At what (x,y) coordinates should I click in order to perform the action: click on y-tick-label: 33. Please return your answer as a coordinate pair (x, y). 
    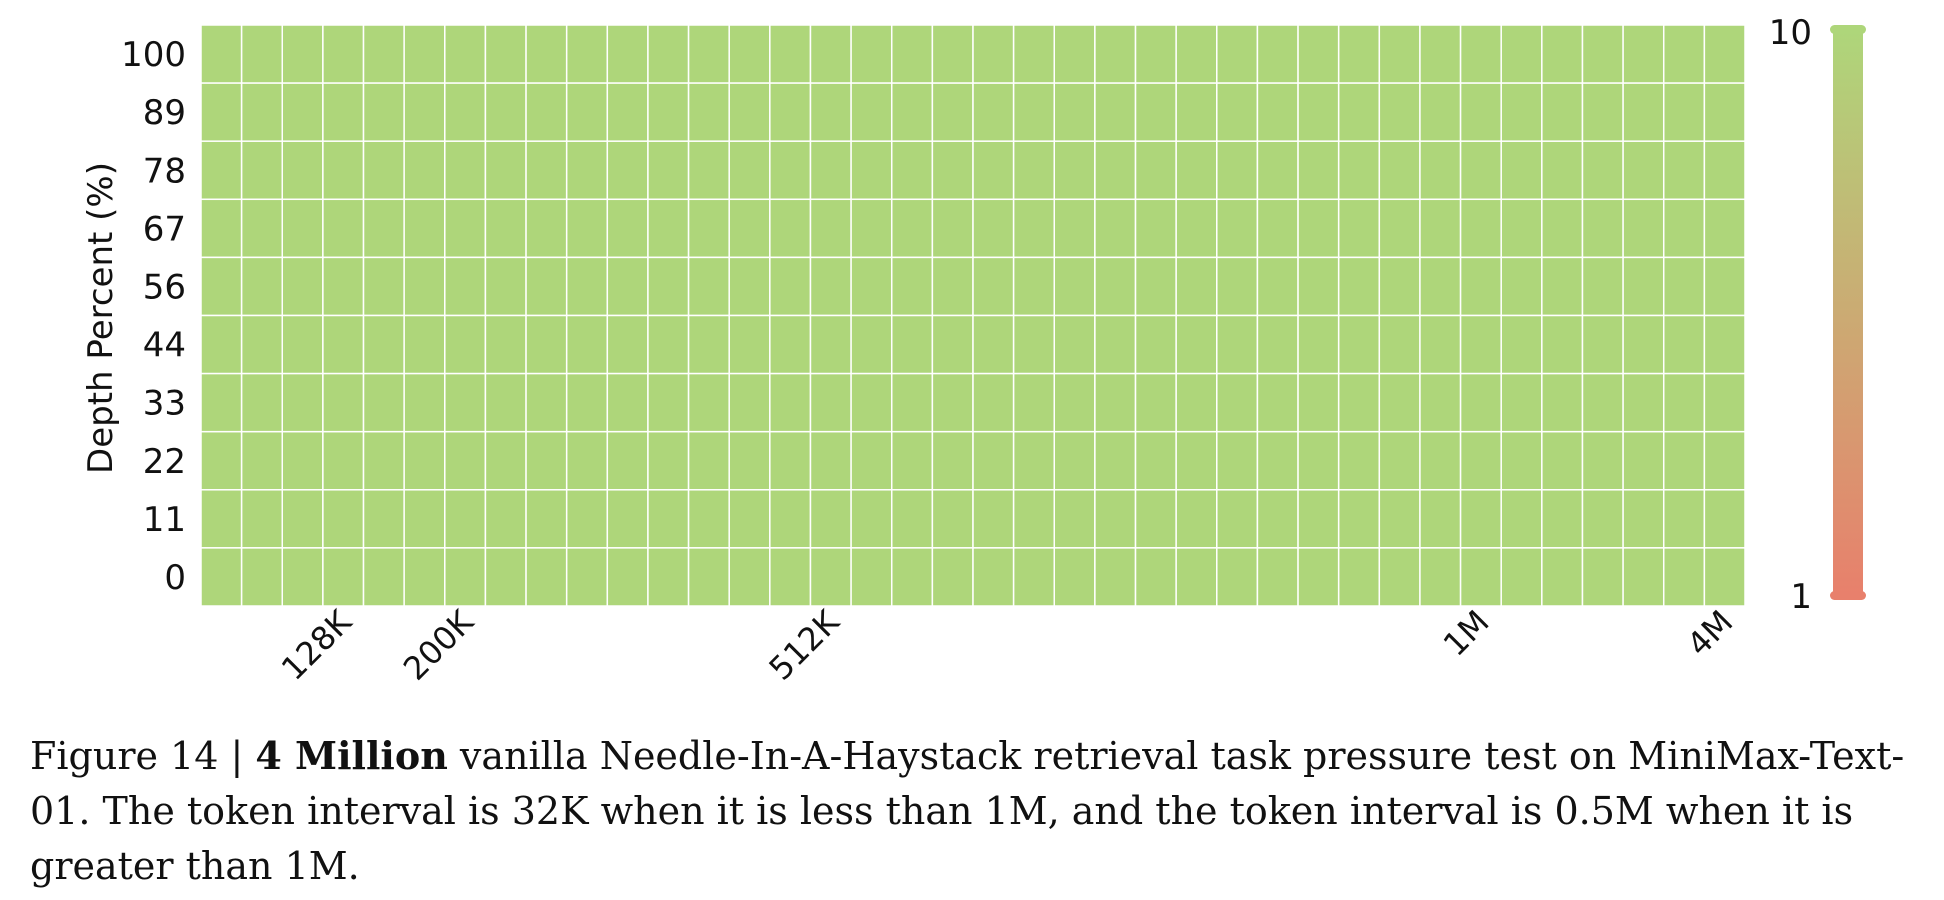
    Looking at the image, I should click on (164, 404).